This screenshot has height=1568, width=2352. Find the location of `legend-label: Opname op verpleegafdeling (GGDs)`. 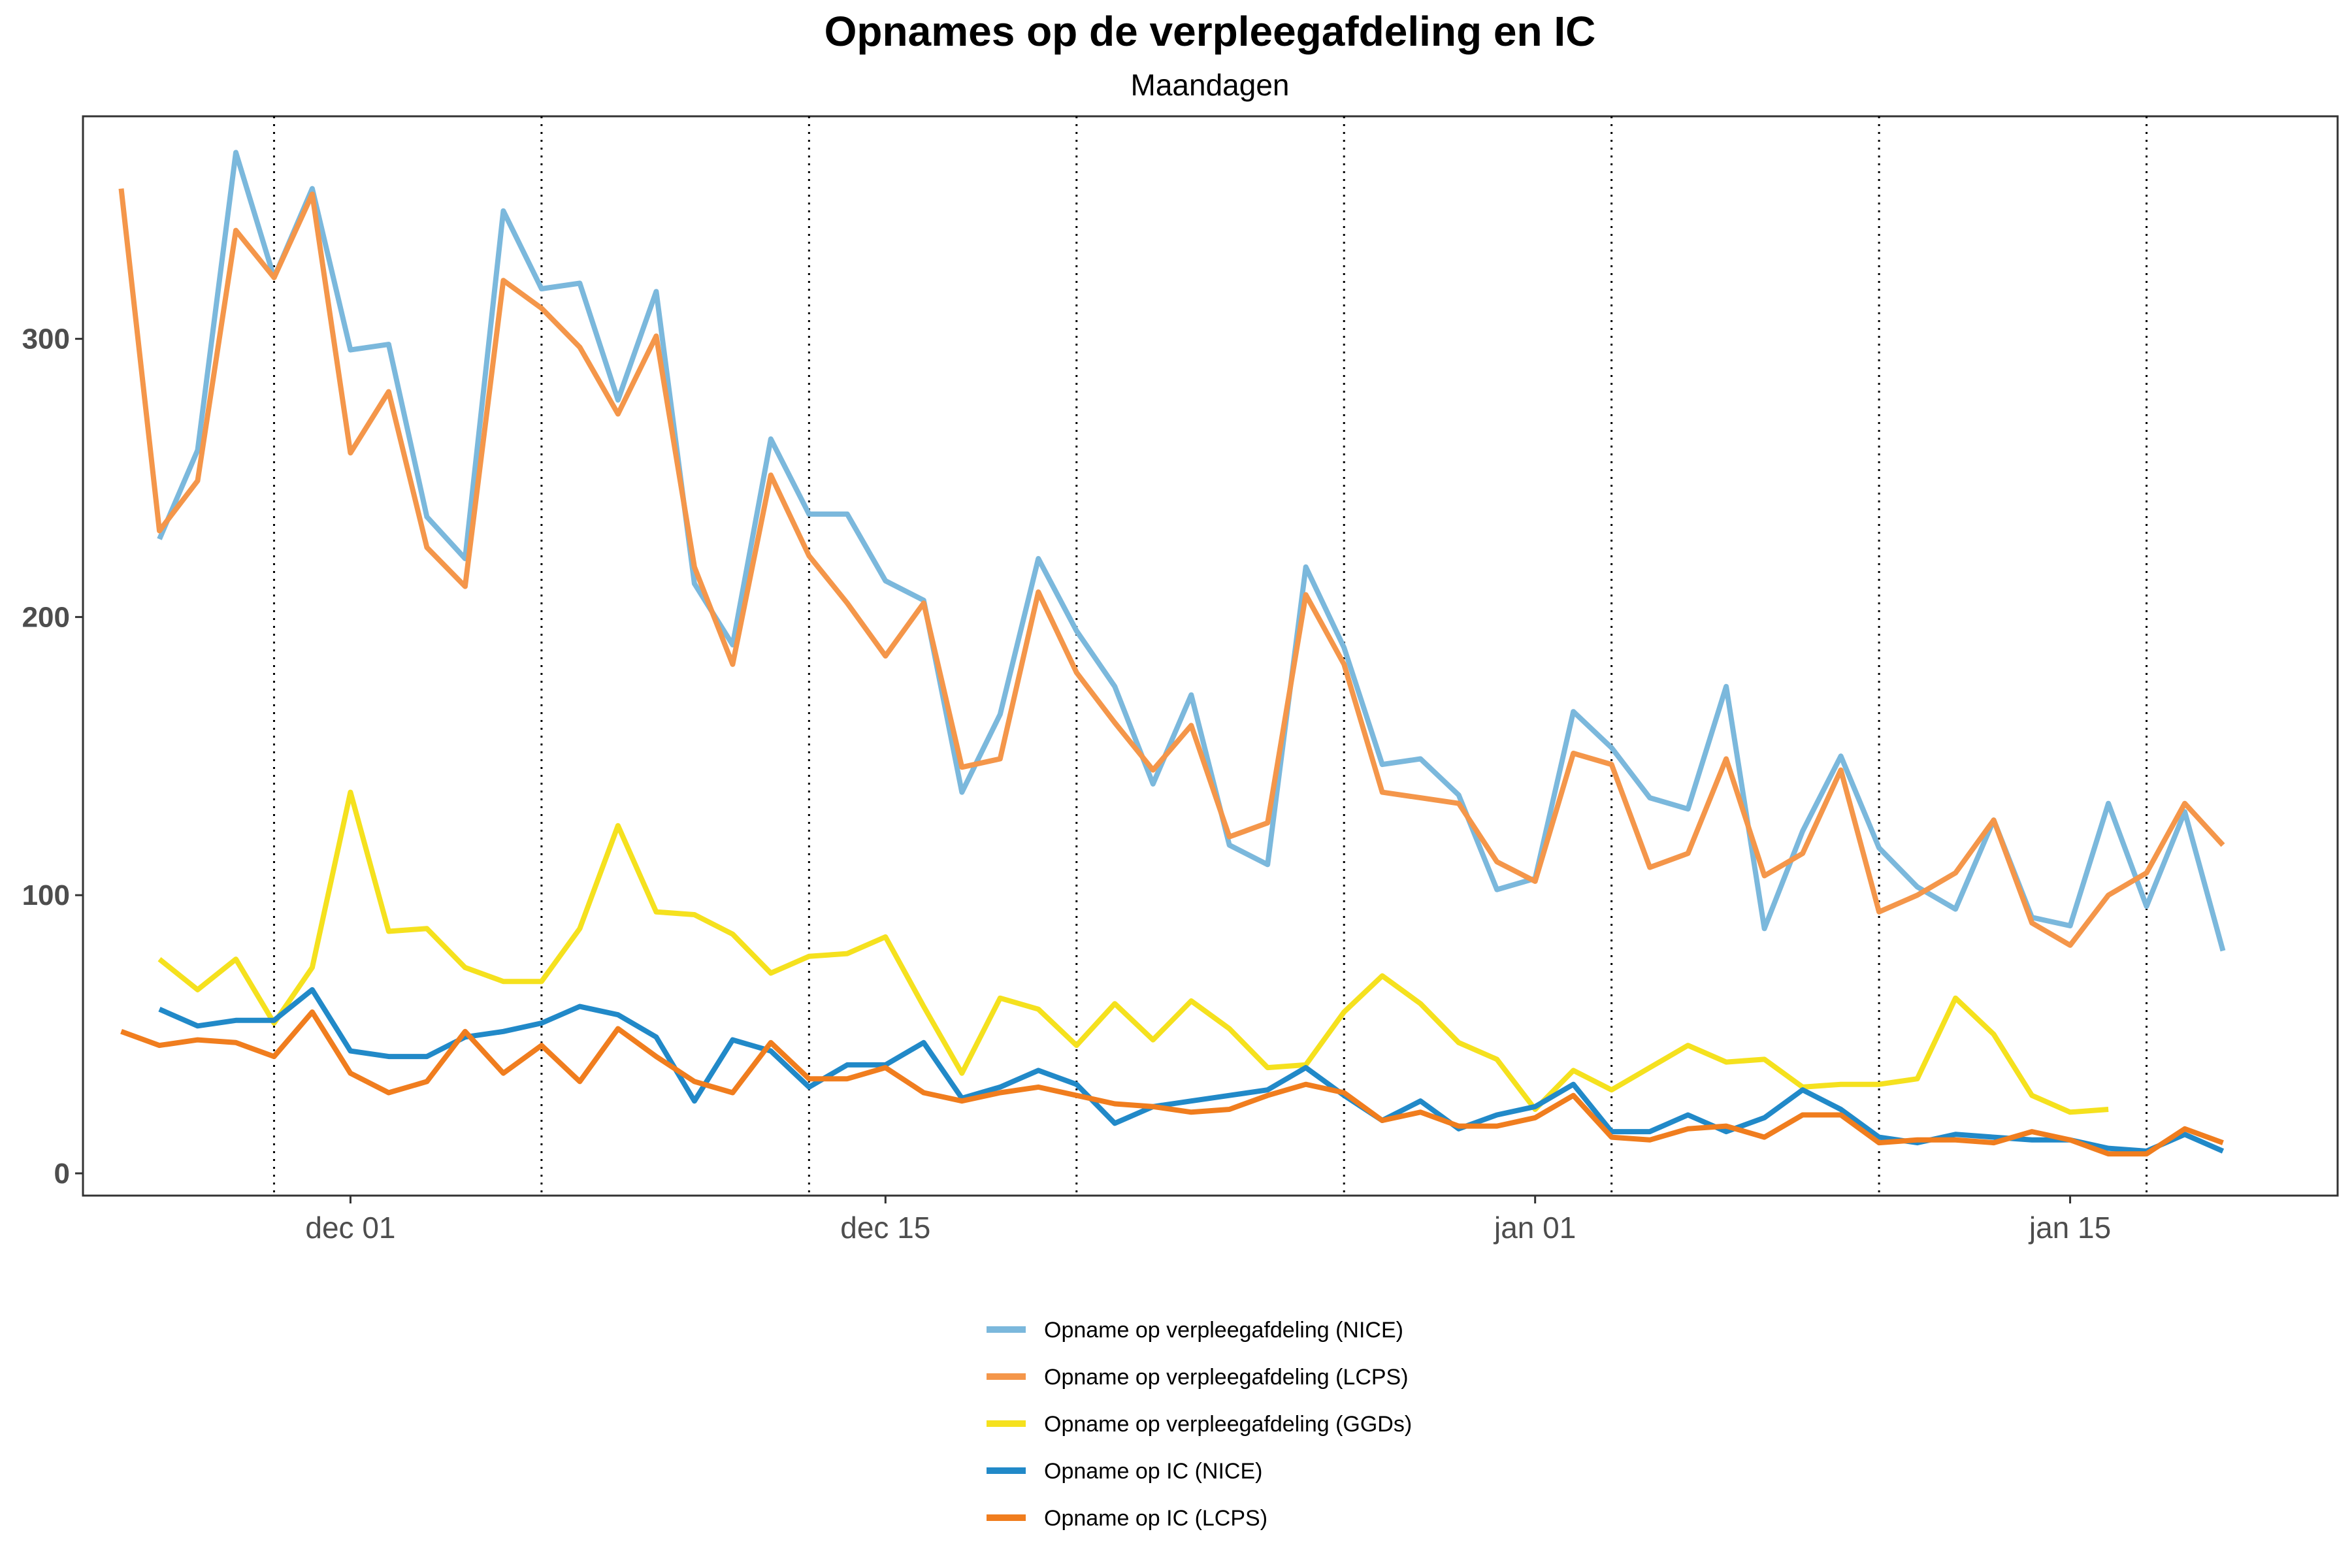

legend-label: Opname op verpleegafdeling (GGDs) is located at coordinates (1228, 1424).